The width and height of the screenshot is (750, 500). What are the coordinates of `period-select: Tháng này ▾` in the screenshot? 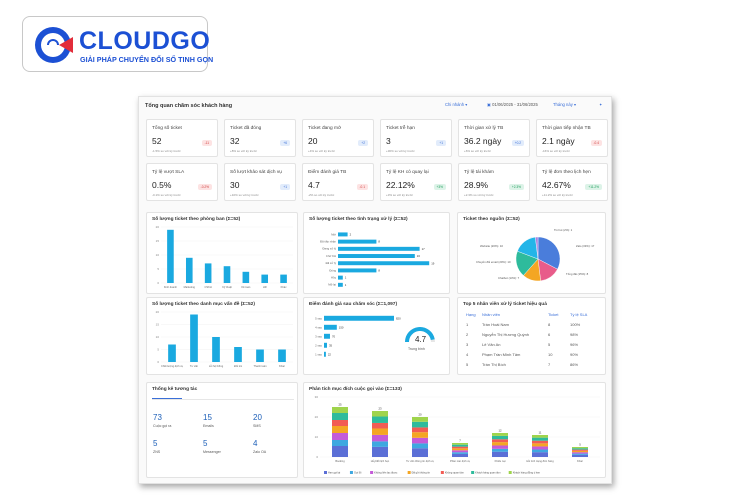 It's located at (565, 104).